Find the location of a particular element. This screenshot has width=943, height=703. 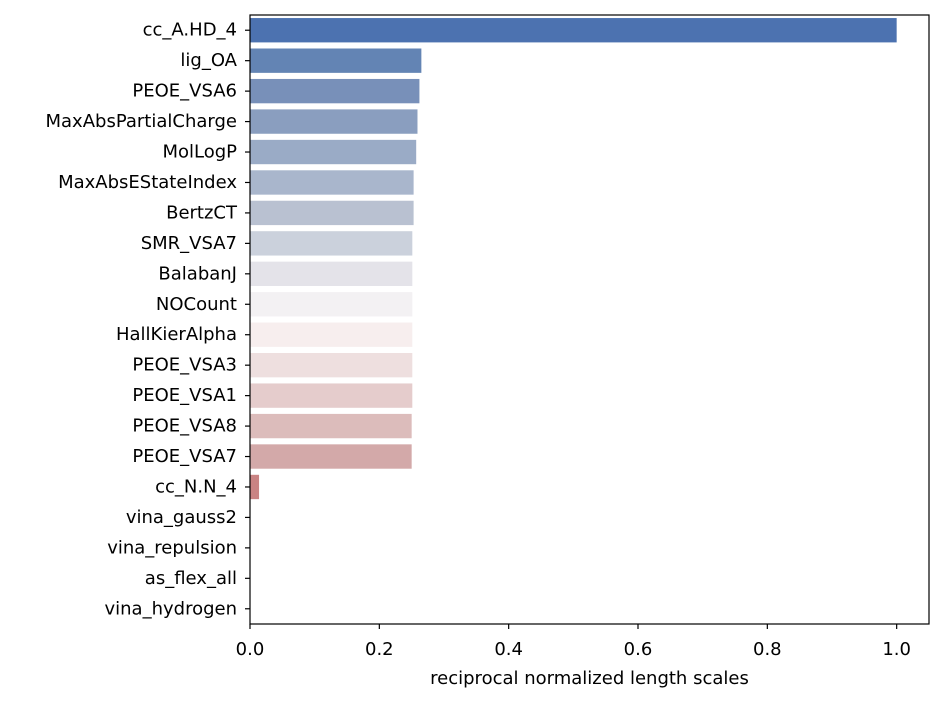

x-tick-label: 0.6 is located at coordinates (638, 649).